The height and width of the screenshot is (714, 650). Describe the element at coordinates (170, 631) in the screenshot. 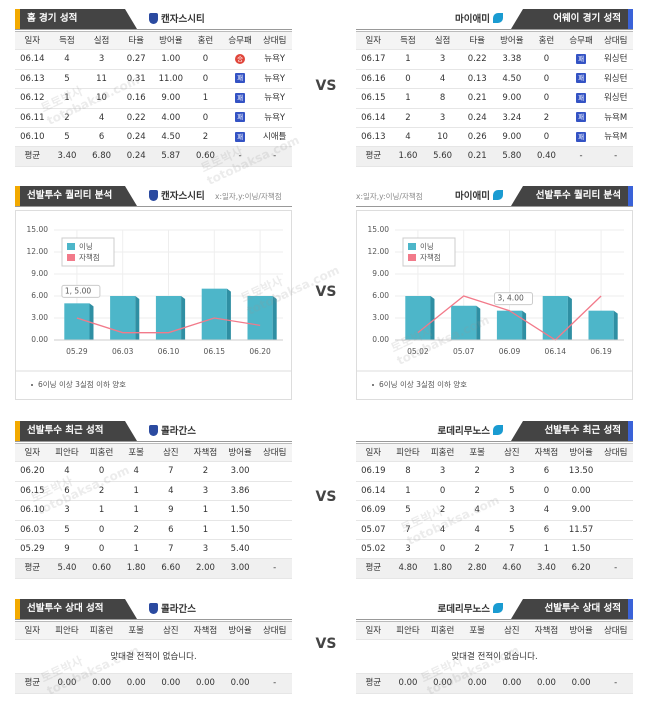

I see `column-header: 삼진` at that location.